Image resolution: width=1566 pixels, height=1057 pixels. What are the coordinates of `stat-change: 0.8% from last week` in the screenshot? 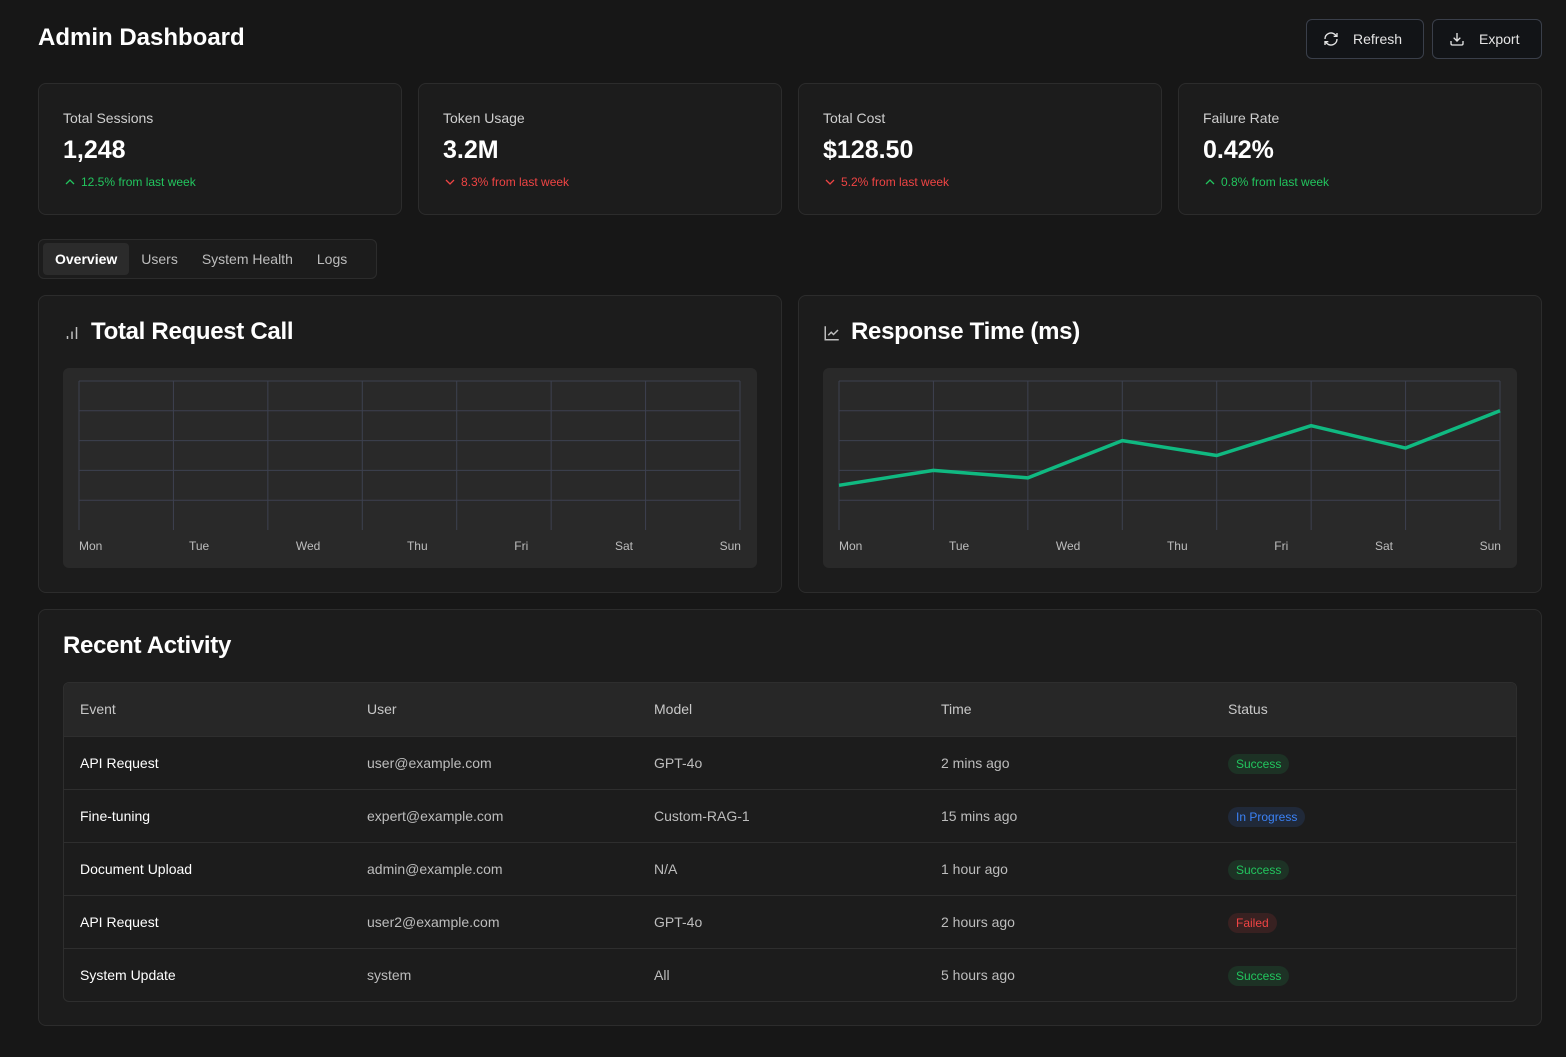 It's located at (1267, 182).